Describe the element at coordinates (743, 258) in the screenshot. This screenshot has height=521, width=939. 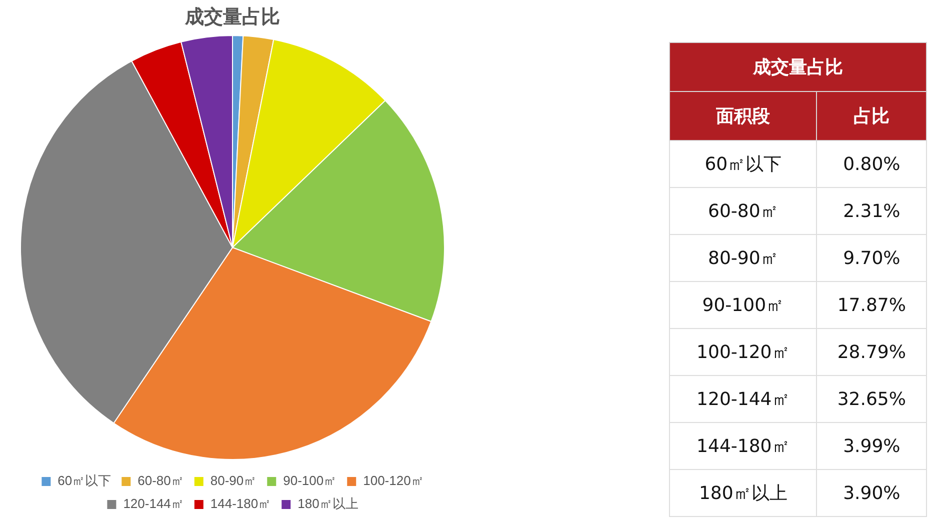
I see `text: 80-90㎡` at that location.